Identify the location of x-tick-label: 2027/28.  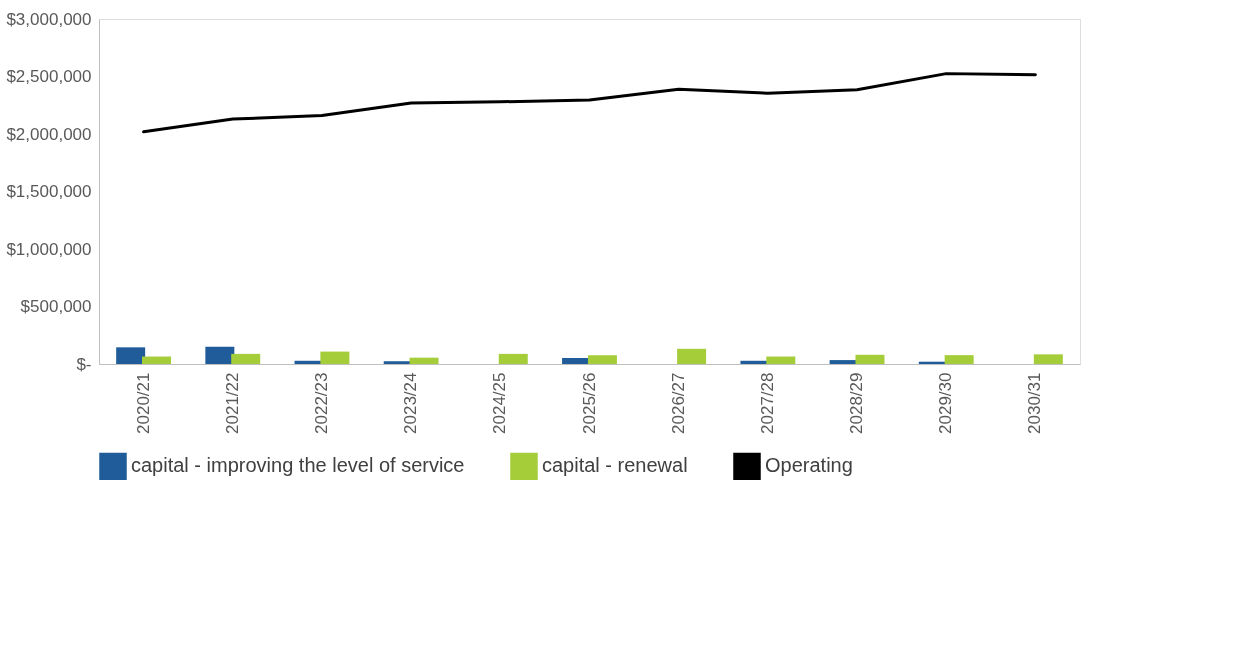
(767, 403).